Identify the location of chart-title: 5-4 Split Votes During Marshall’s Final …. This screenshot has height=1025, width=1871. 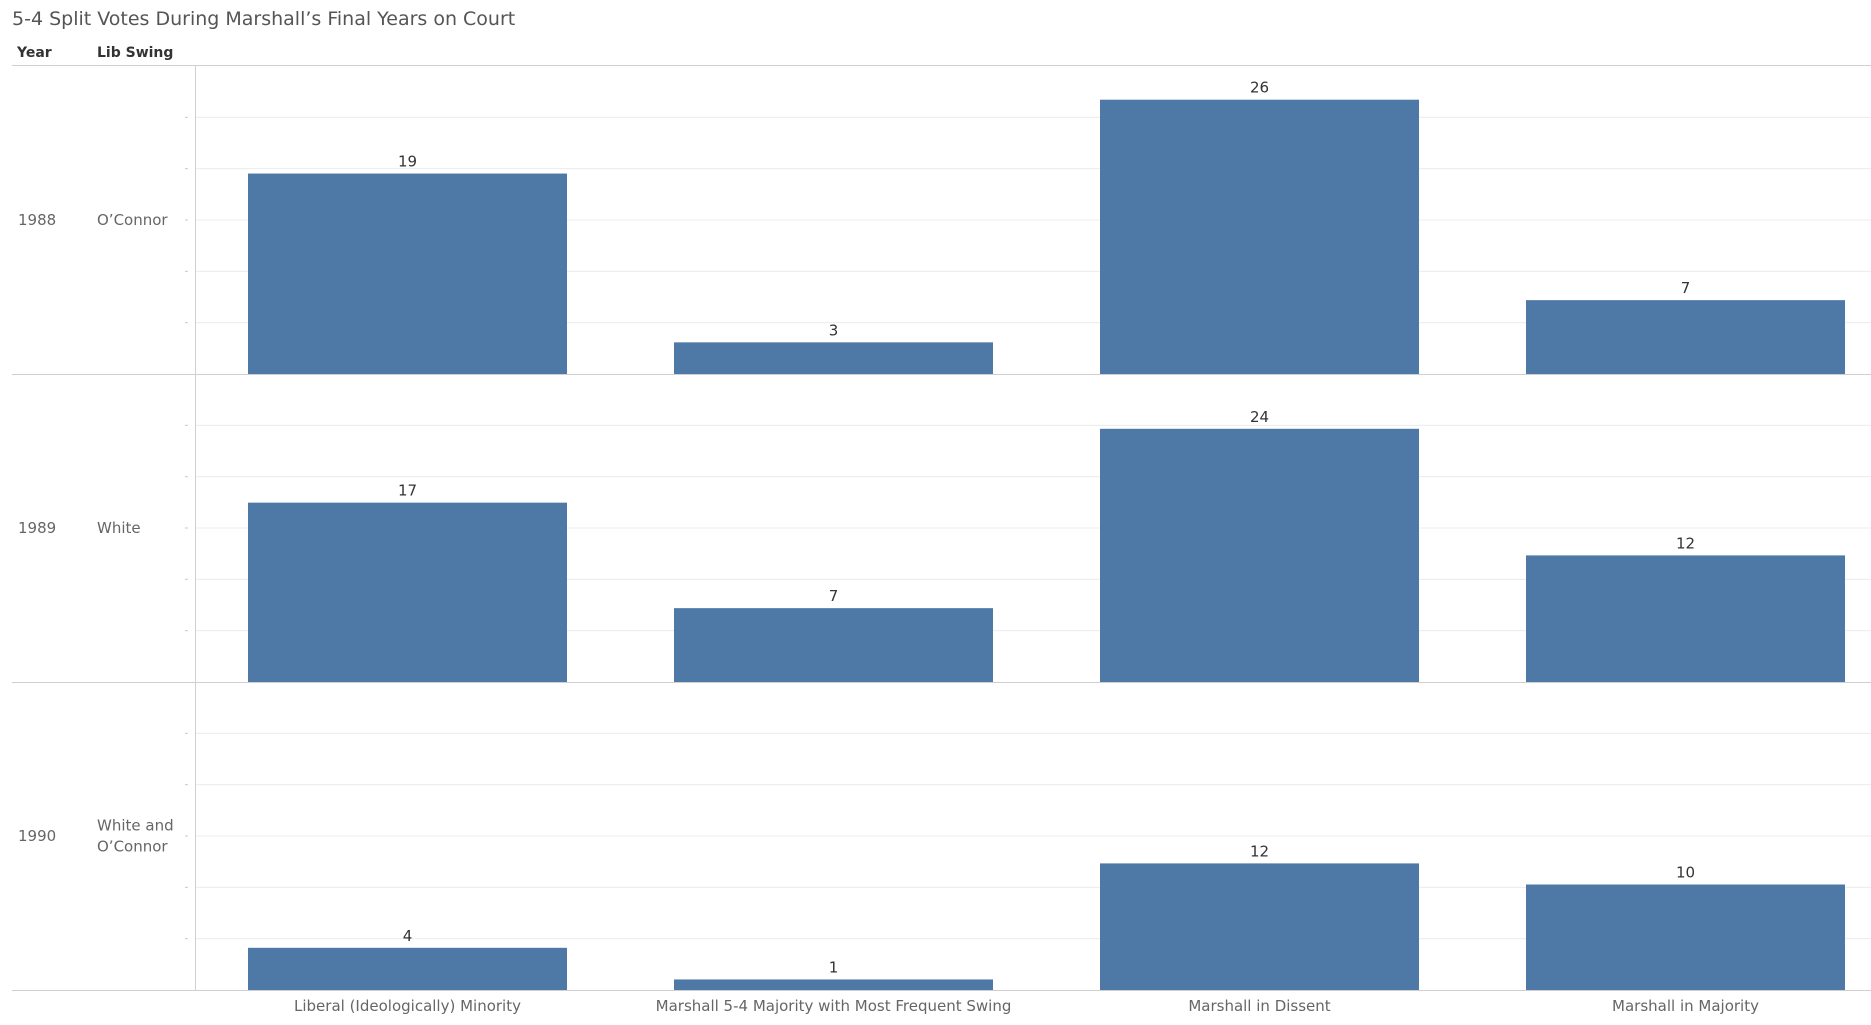
(264, 19).